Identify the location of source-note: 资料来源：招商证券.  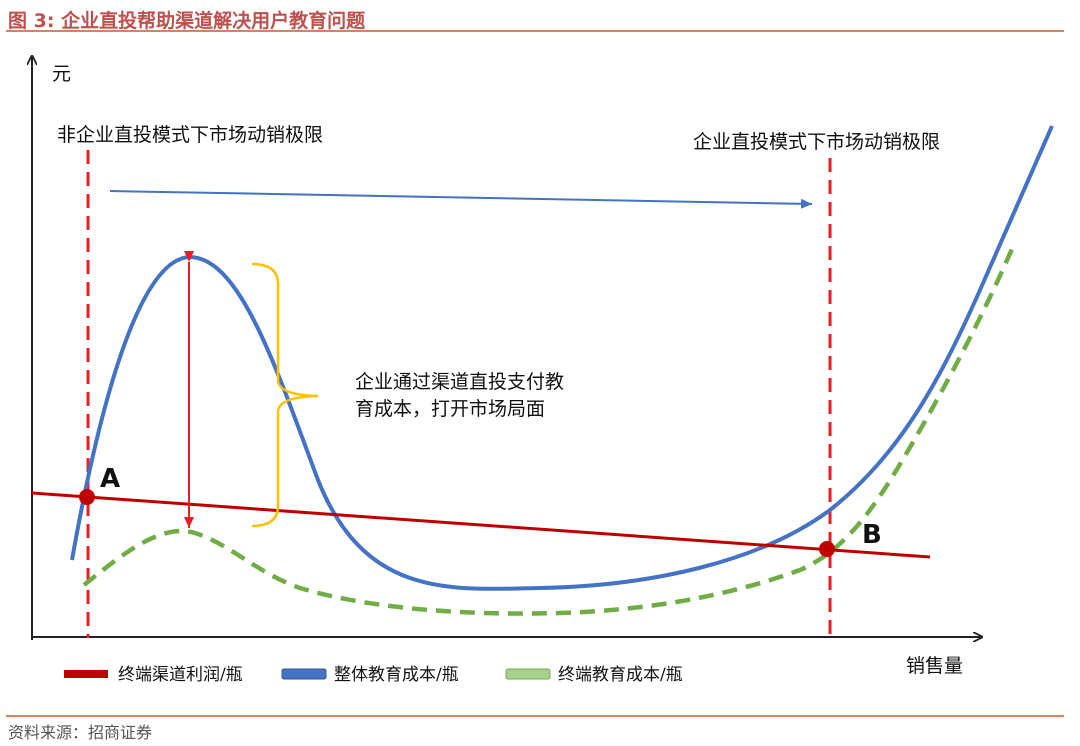
(80, 732).